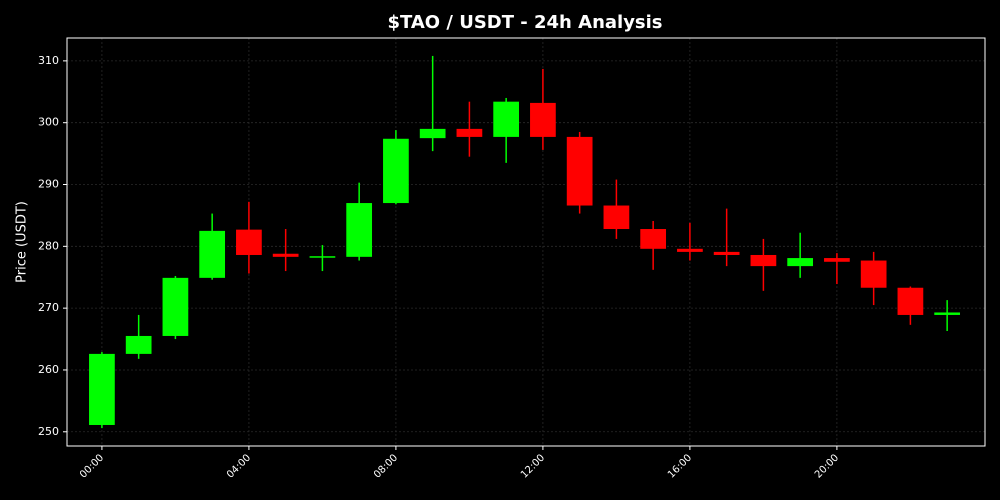 The width and height of the screenshot is (1000, 500). Describe the element at coordinates (48, 369) in the screenshot. I see `y-tick-label: 260` at that location.